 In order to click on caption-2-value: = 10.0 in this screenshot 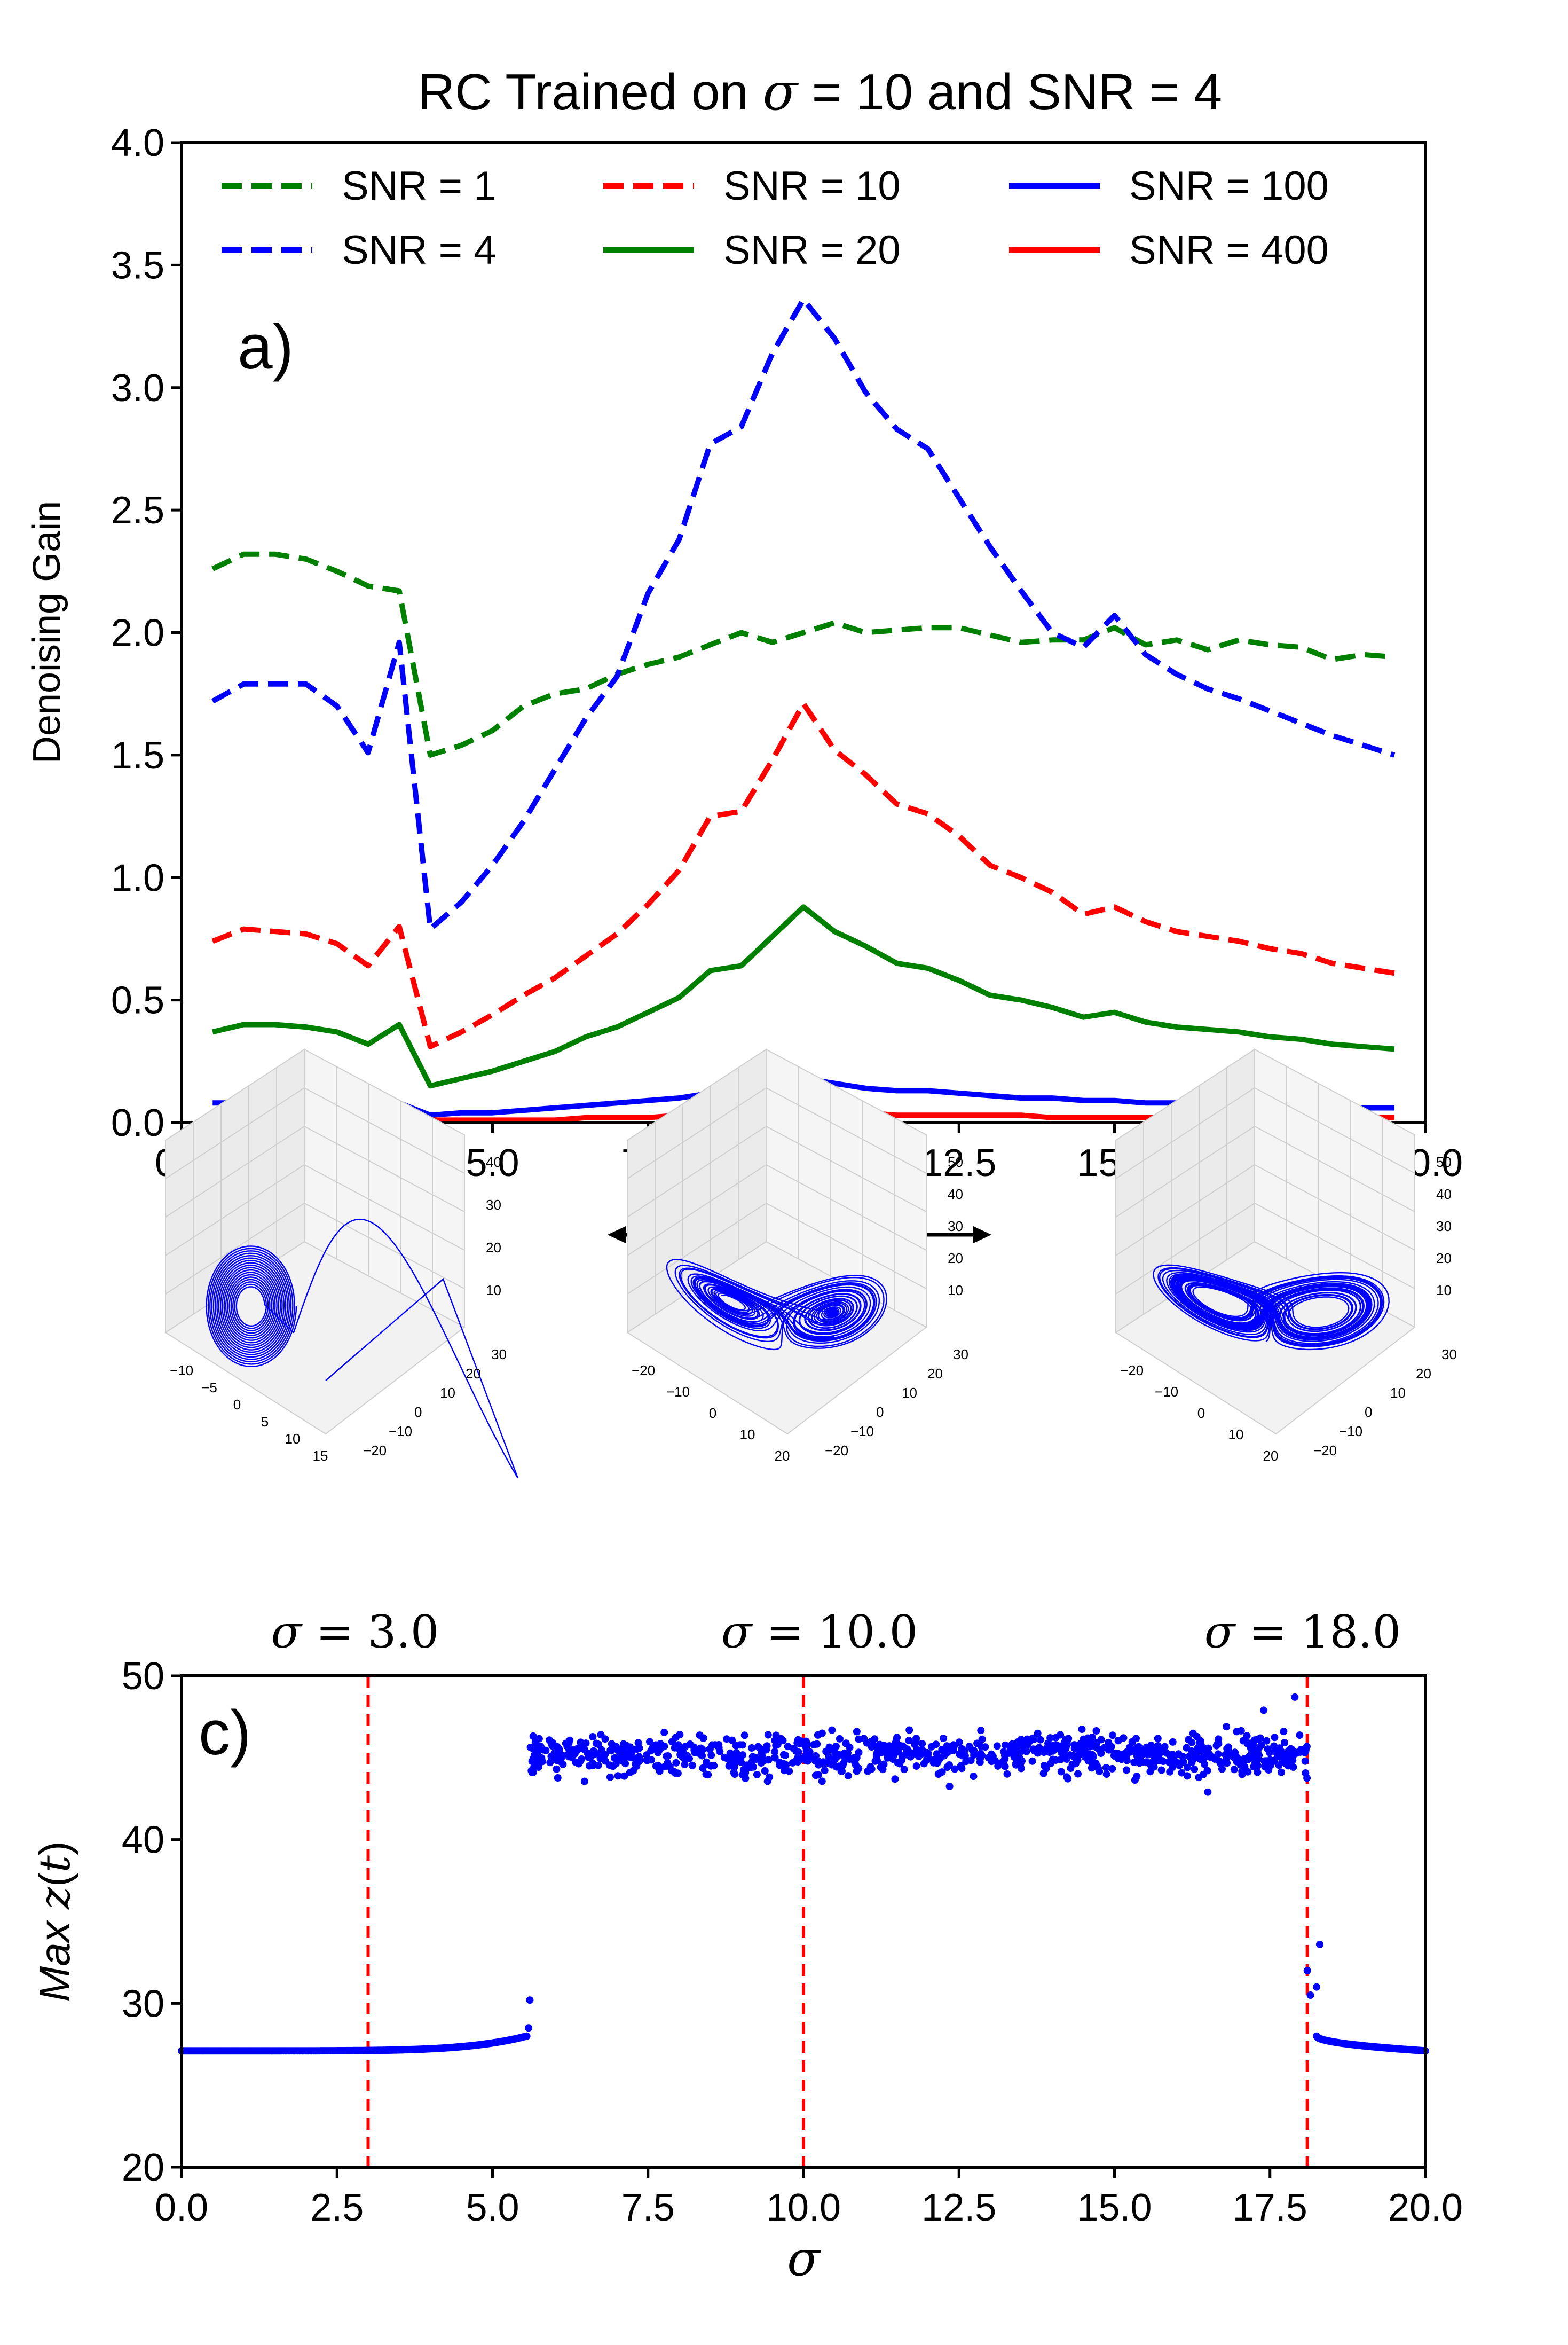, I will do `click(835, 1632)`.